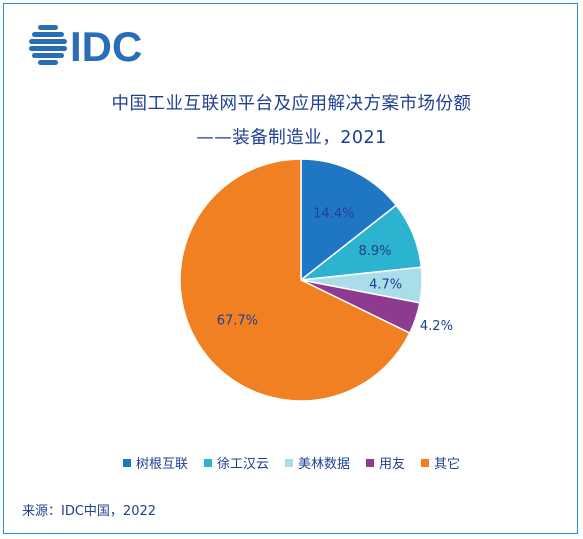 The width and height of the screenshot is (583, 539). I want to click on legend-item-2: 徐工汉云, so click(236, 462).